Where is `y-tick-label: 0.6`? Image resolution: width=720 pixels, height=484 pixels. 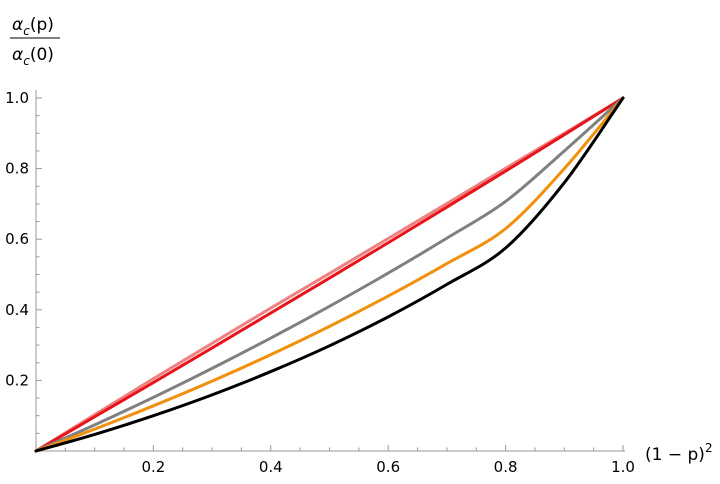
y-tick-label: 0.6 is located at coordinates (17, 239).